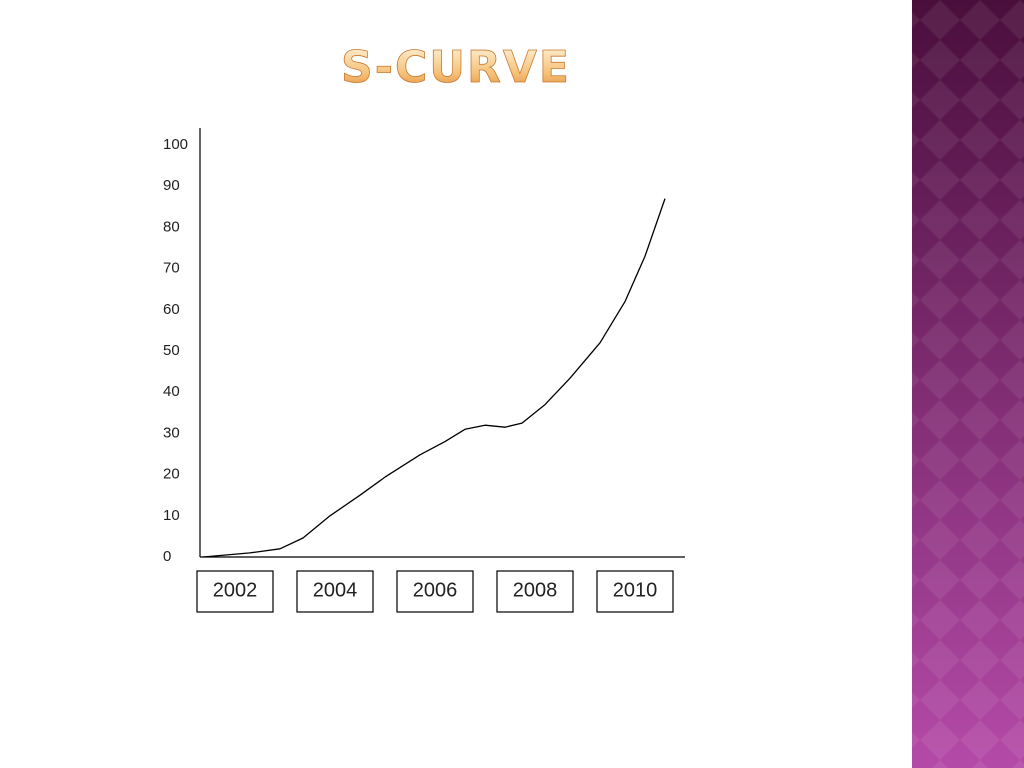 The height and width of the screenshot is (768, 1024). What do you see at coordinates (167, 556) in the screenshot?
I see `y-tick-label: 0` at bounding box center [167, 556].